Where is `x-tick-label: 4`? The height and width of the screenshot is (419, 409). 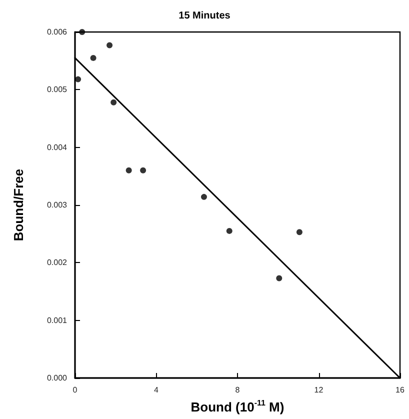
x-tick-label: 4 is located at coordinates (157, 390).